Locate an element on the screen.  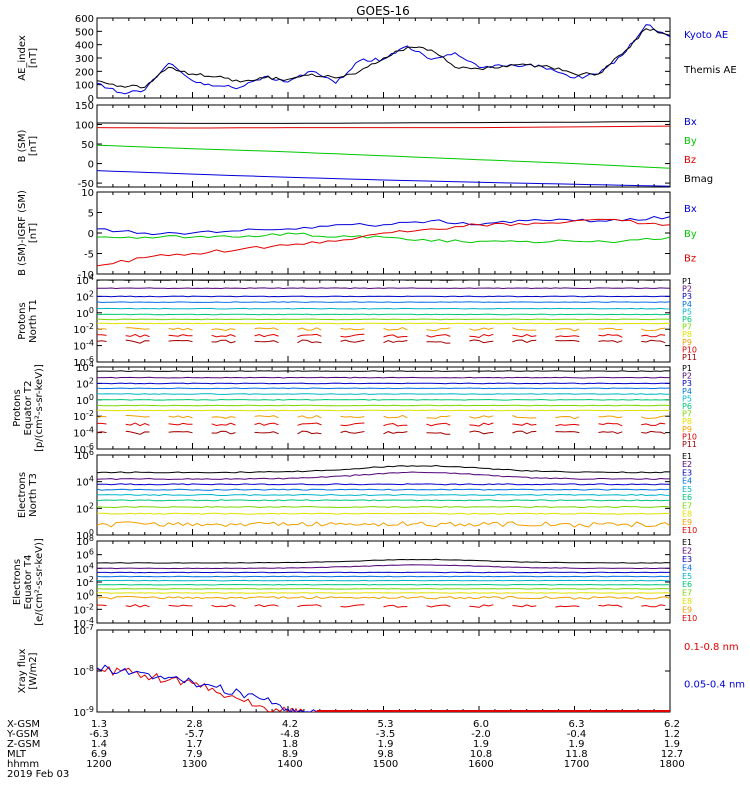
legend-entry: P2 is located at coordinates (687, 376).